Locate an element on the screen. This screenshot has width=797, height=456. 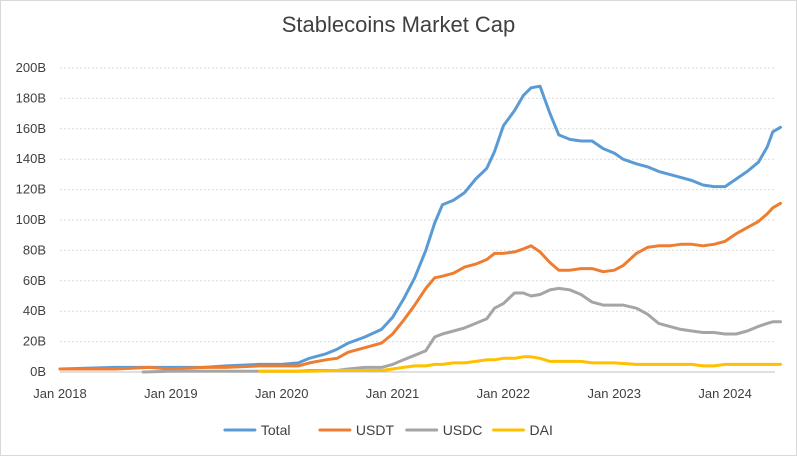
y-tick-label: 60B is located at coordinates (34, 280).